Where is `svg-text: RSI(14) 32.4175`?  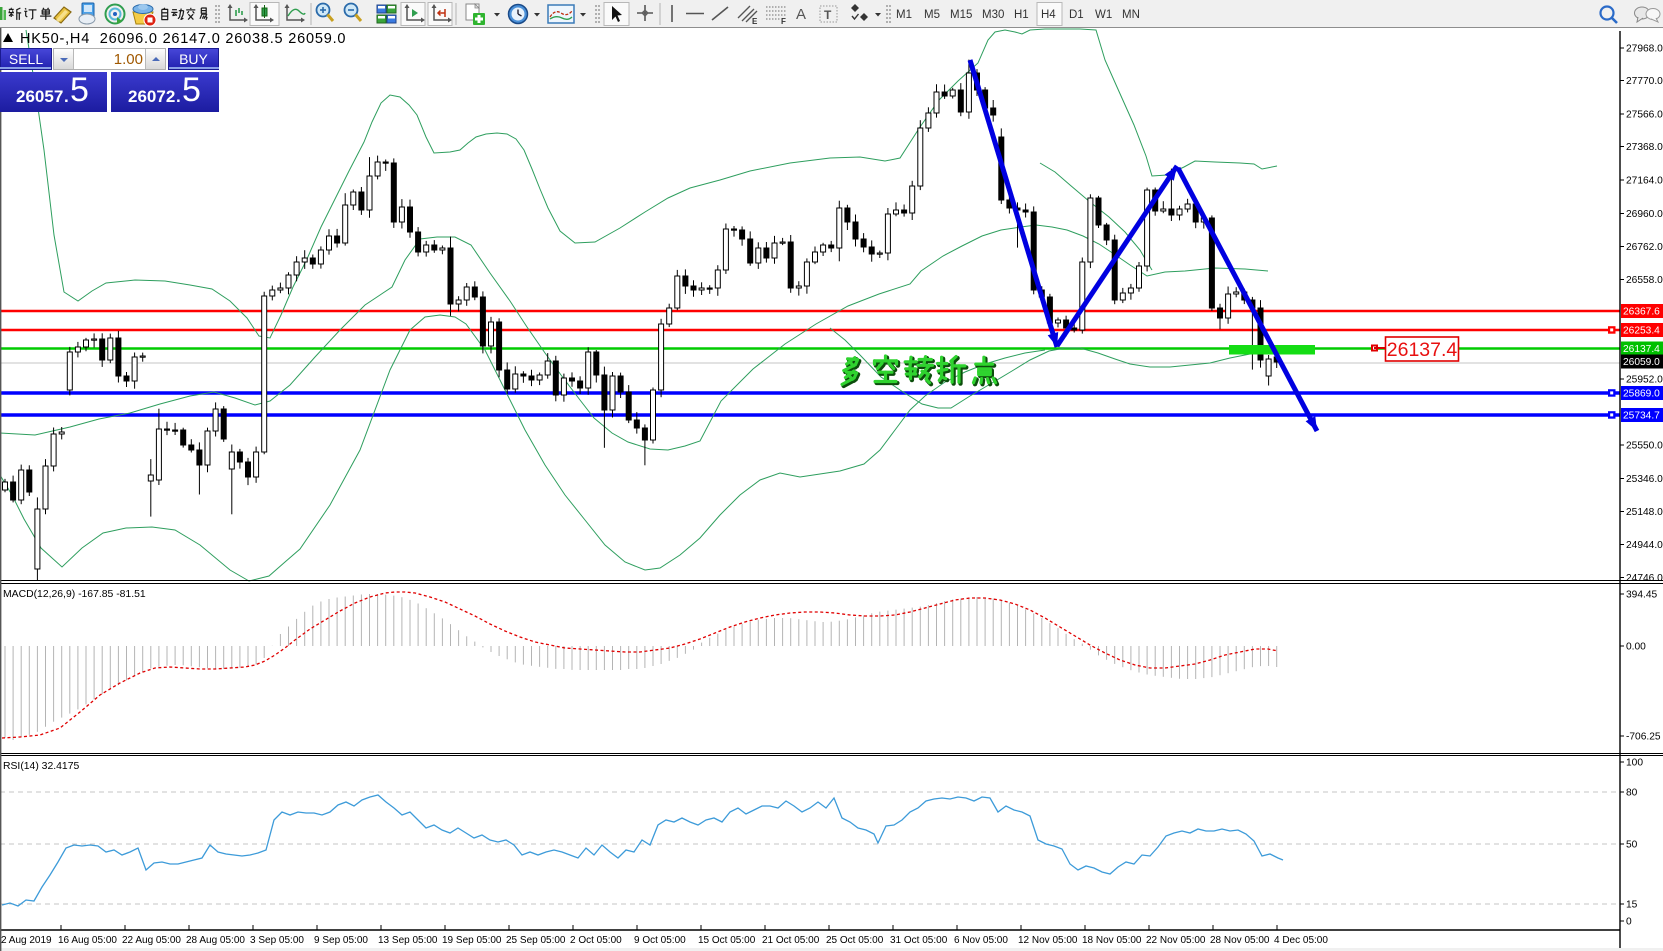
svg-text: RSI(14) 32.4175 is located at coordinates (41, 766).